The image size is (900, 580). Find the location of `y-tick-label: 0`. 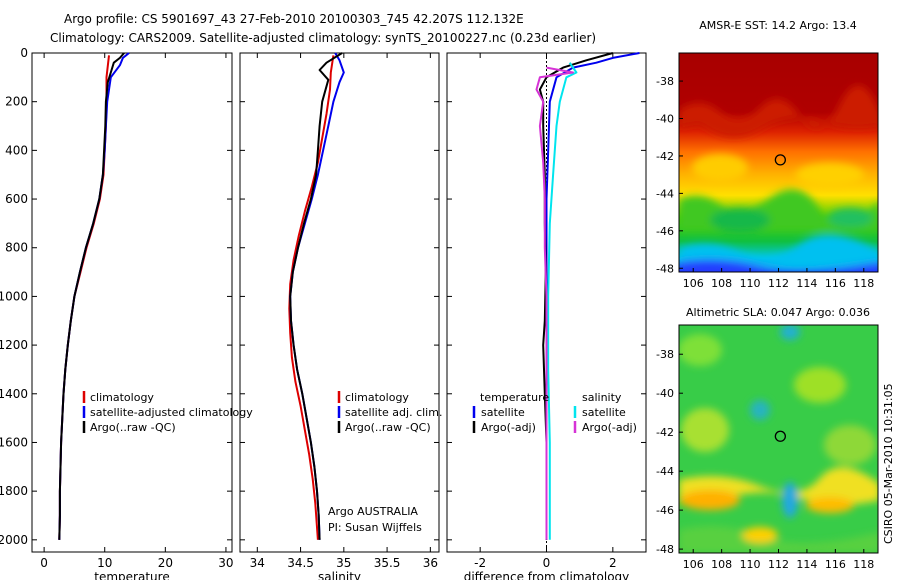

y-tick-label: 0 is located at coordinates (24, 53).